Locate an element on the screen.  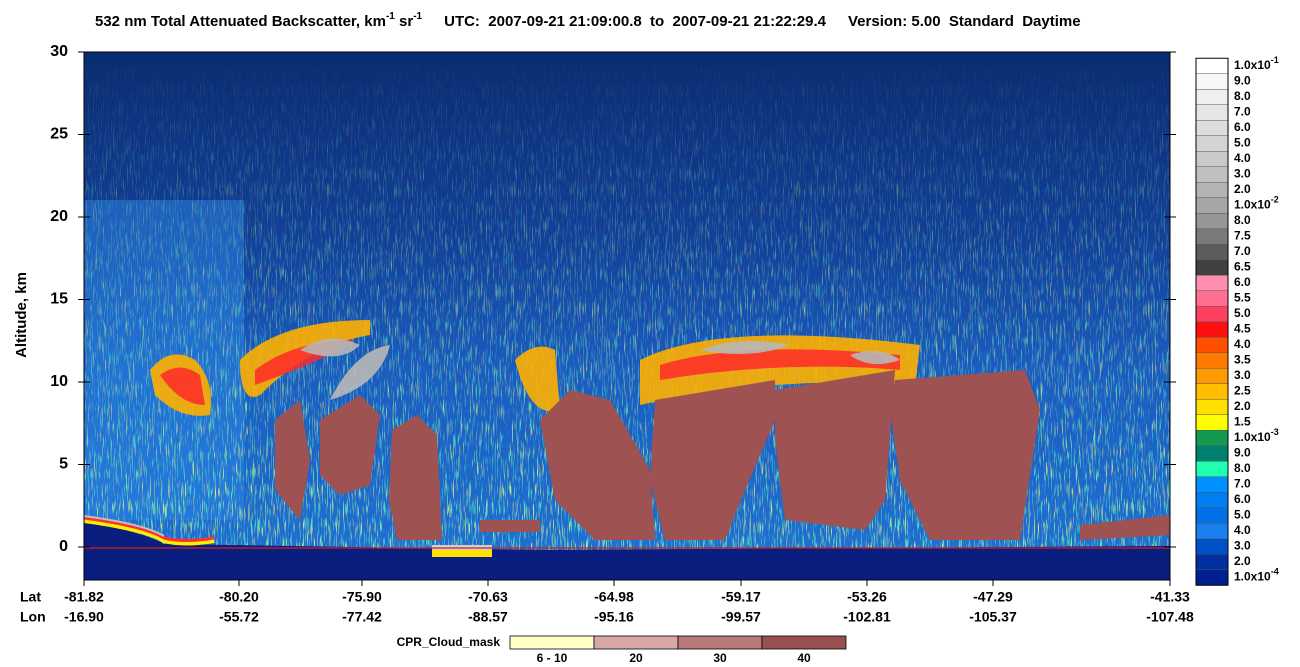
colorbar-label-exp: -3 is located at coordinates (1275, 432).